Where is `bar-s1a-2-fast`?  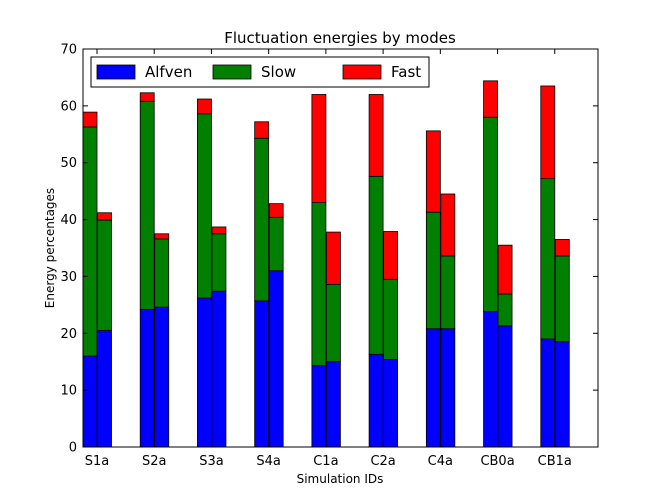
bar-s1a-2-fast is located at coordinates (104, 216).